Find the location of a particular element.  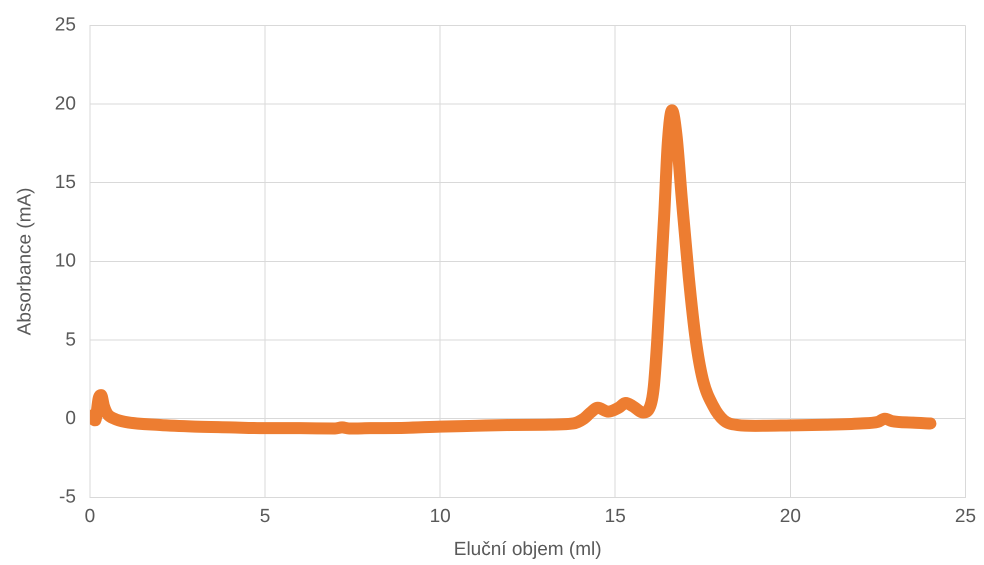

x-axis-title: Eluční objem (ml) is located at coordinates (528, 549).